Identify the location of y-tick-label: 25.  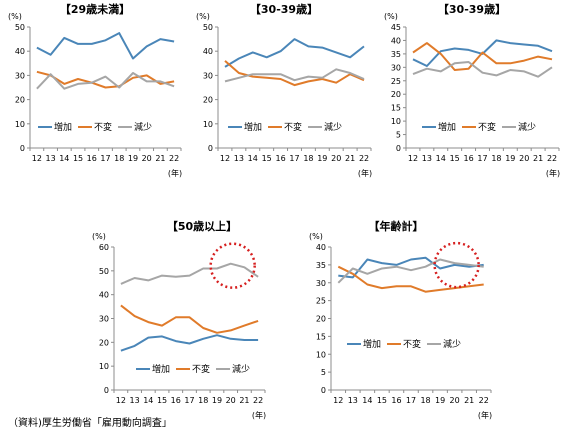
(396, 81).